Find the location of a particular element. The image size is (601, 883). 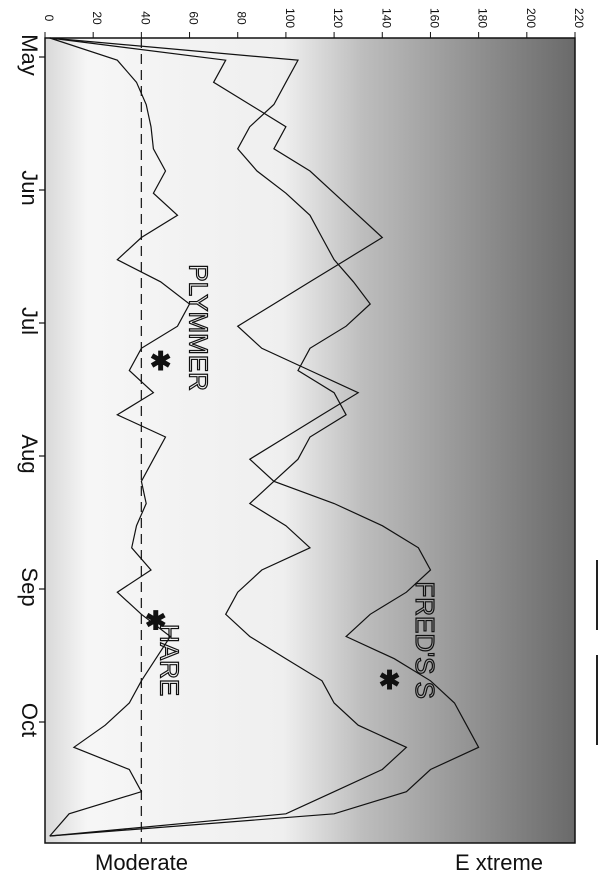

month-label: Sep is located at coordinates (29, 586).